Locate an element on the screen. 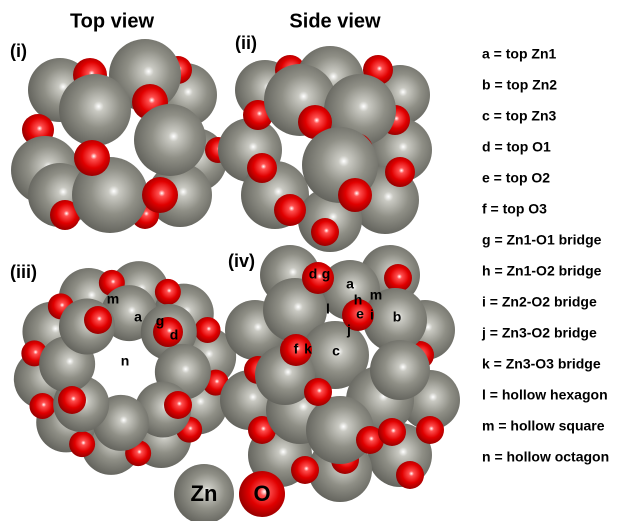  header: Top view is located at coordinates (112, 21).